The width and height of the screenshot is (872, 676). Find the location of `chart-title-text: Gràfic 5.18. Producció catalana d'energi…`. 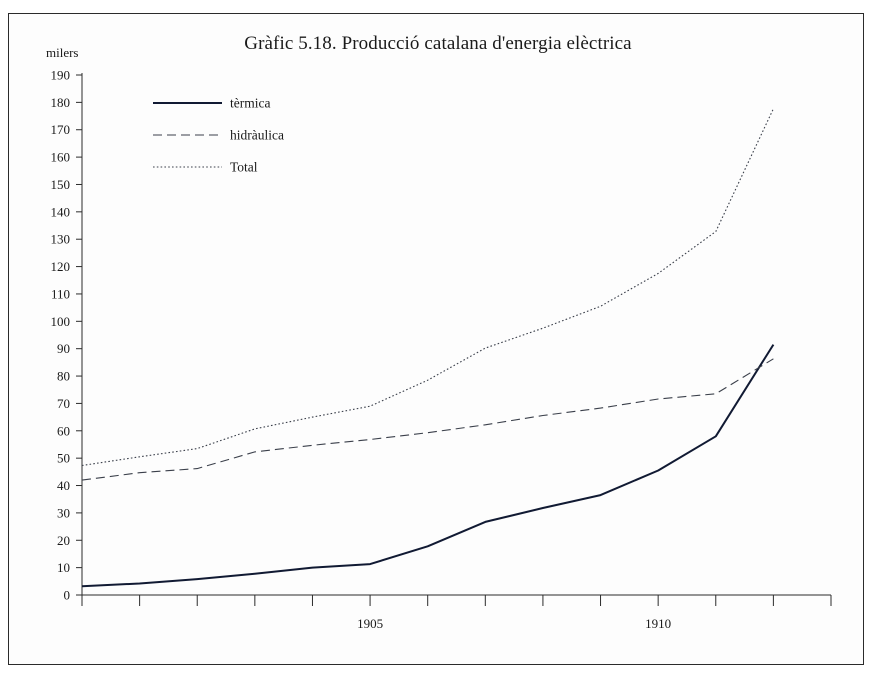

chart-title-text: Gràfic 5.18. Producció catalana d'energi… is located at coordinates (438, 43).